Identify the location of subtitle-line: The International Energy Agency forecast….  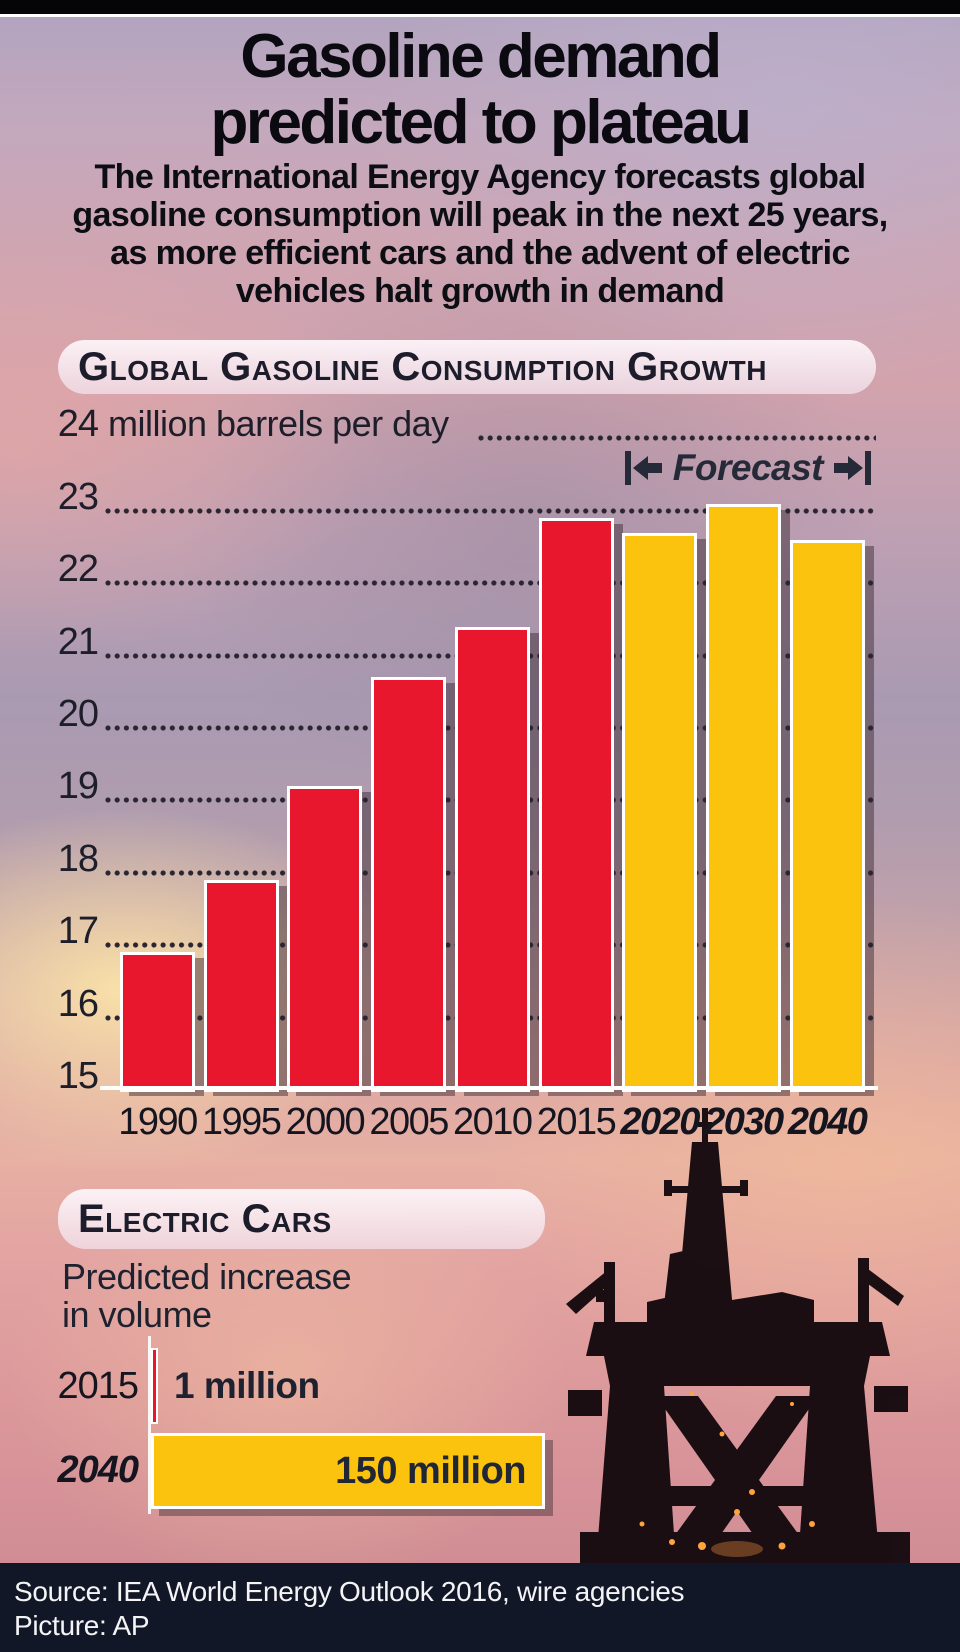
(480, 177).